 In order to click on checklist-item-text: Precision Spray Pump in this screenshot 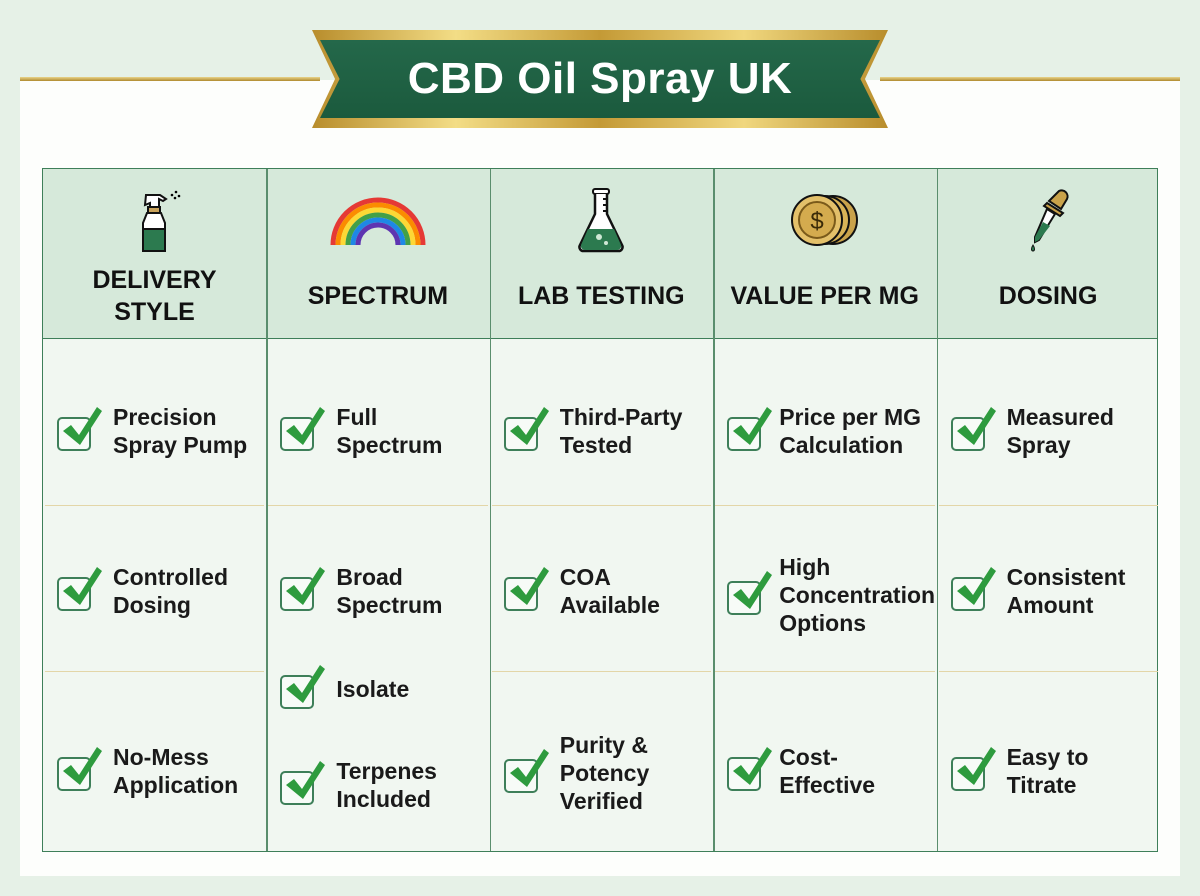, I will do `click(180, 431)`.